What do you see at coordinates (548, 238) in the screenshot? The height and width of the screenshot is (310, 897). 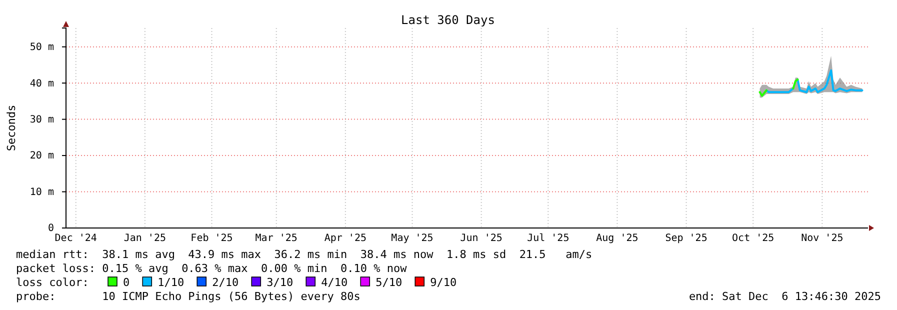 I see `x-tick-label: Jul '25` at bounding box center [548, 238].